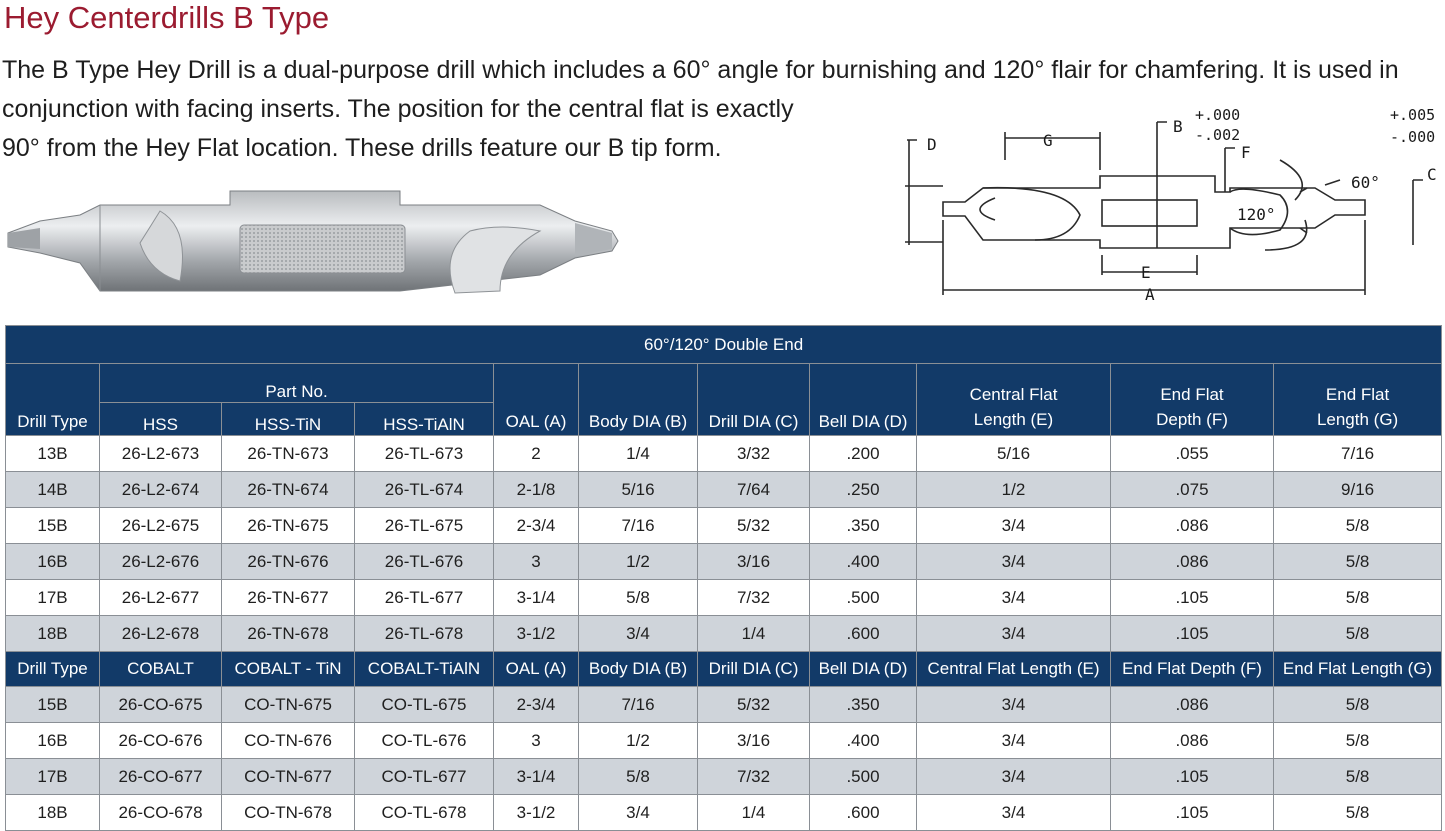 The width and height of the screenshot is (1445, 831). Describe the element at coordinates (536, 669) in the screenshot. I see `col2-oal: OAL (A)` at that location.